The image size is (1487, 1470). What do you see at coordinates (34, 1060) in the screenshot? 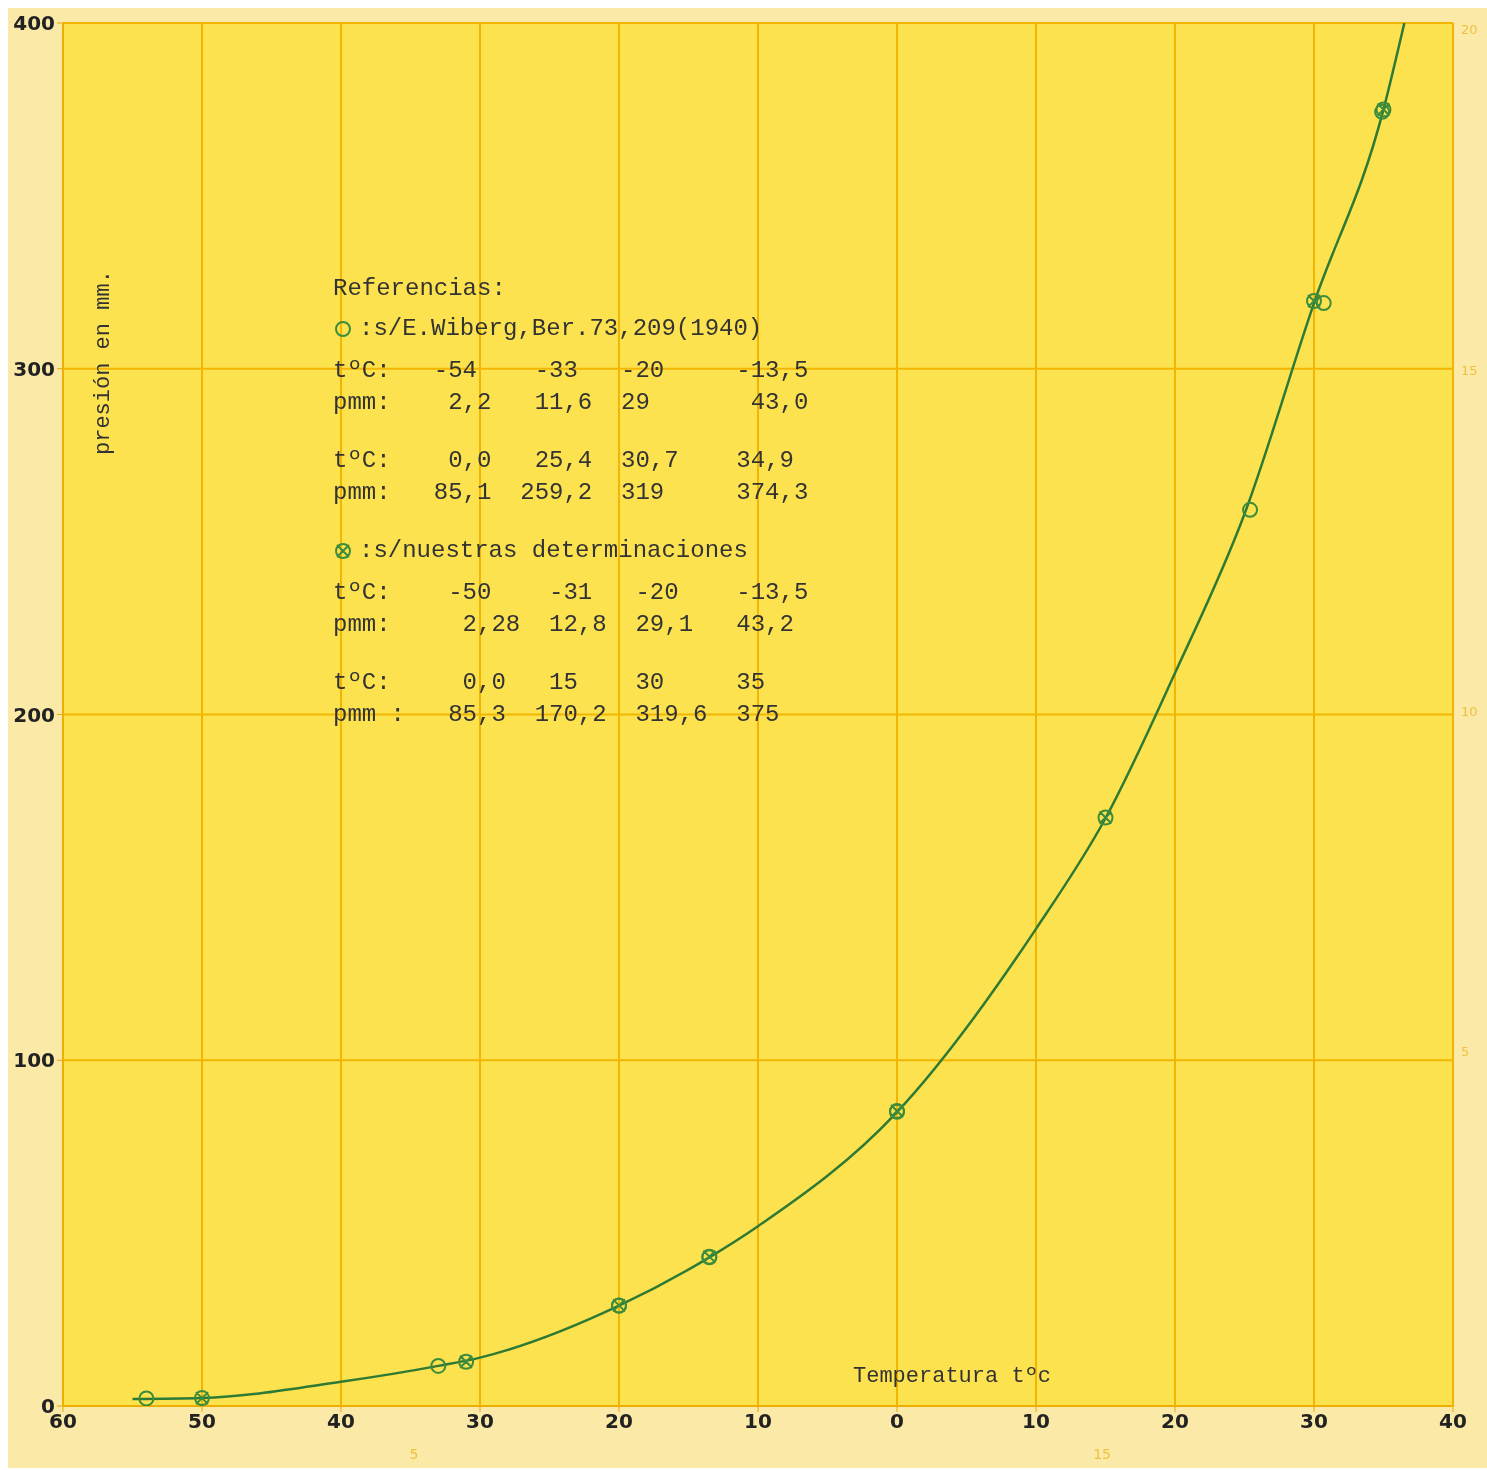
I see `y-tick-label: 100` at bounding box center [34, 1060].